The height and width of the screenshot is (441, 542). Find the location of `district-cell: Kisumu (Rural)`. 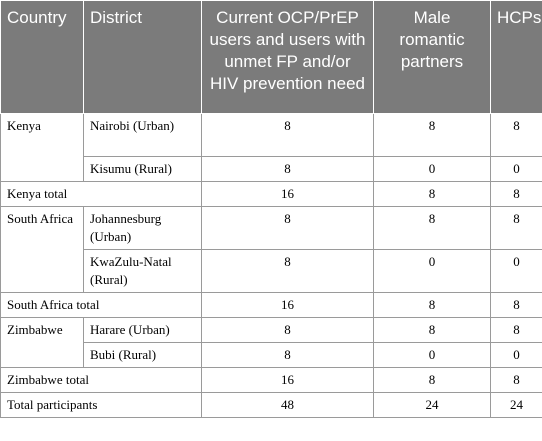

district-cell: Kisumu (Rural) is located at coordinates (142, 169).